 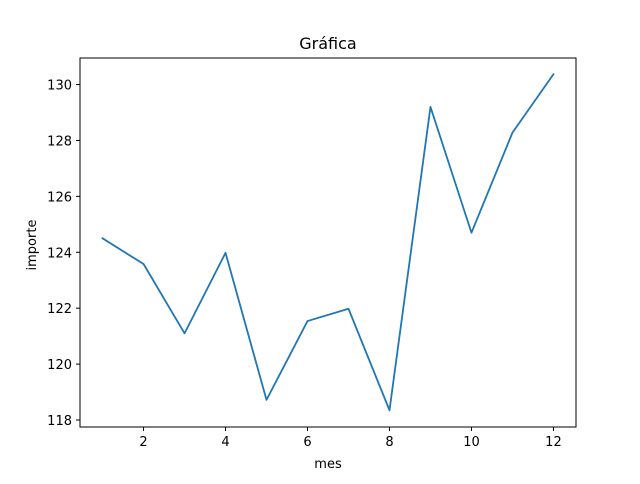 What do you see at coordinates (327, 43) in the screenshot?
I see `chart-title: Gráfica` at bounding box center [327, 43].